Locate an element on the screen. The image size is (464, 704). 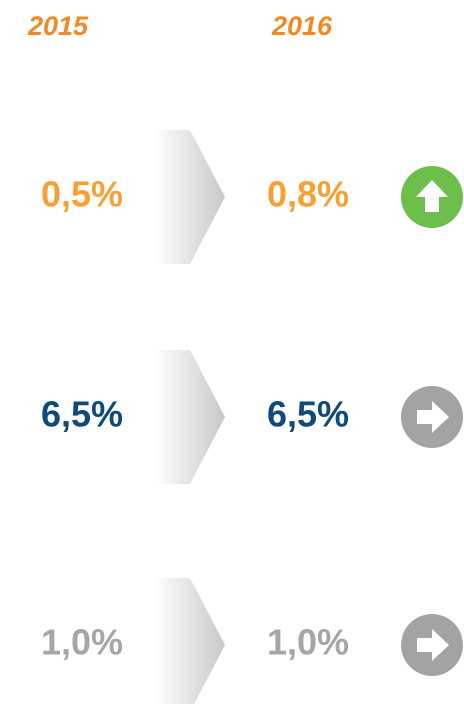
value-from: 0,5% is located at coordinates (82, 194).